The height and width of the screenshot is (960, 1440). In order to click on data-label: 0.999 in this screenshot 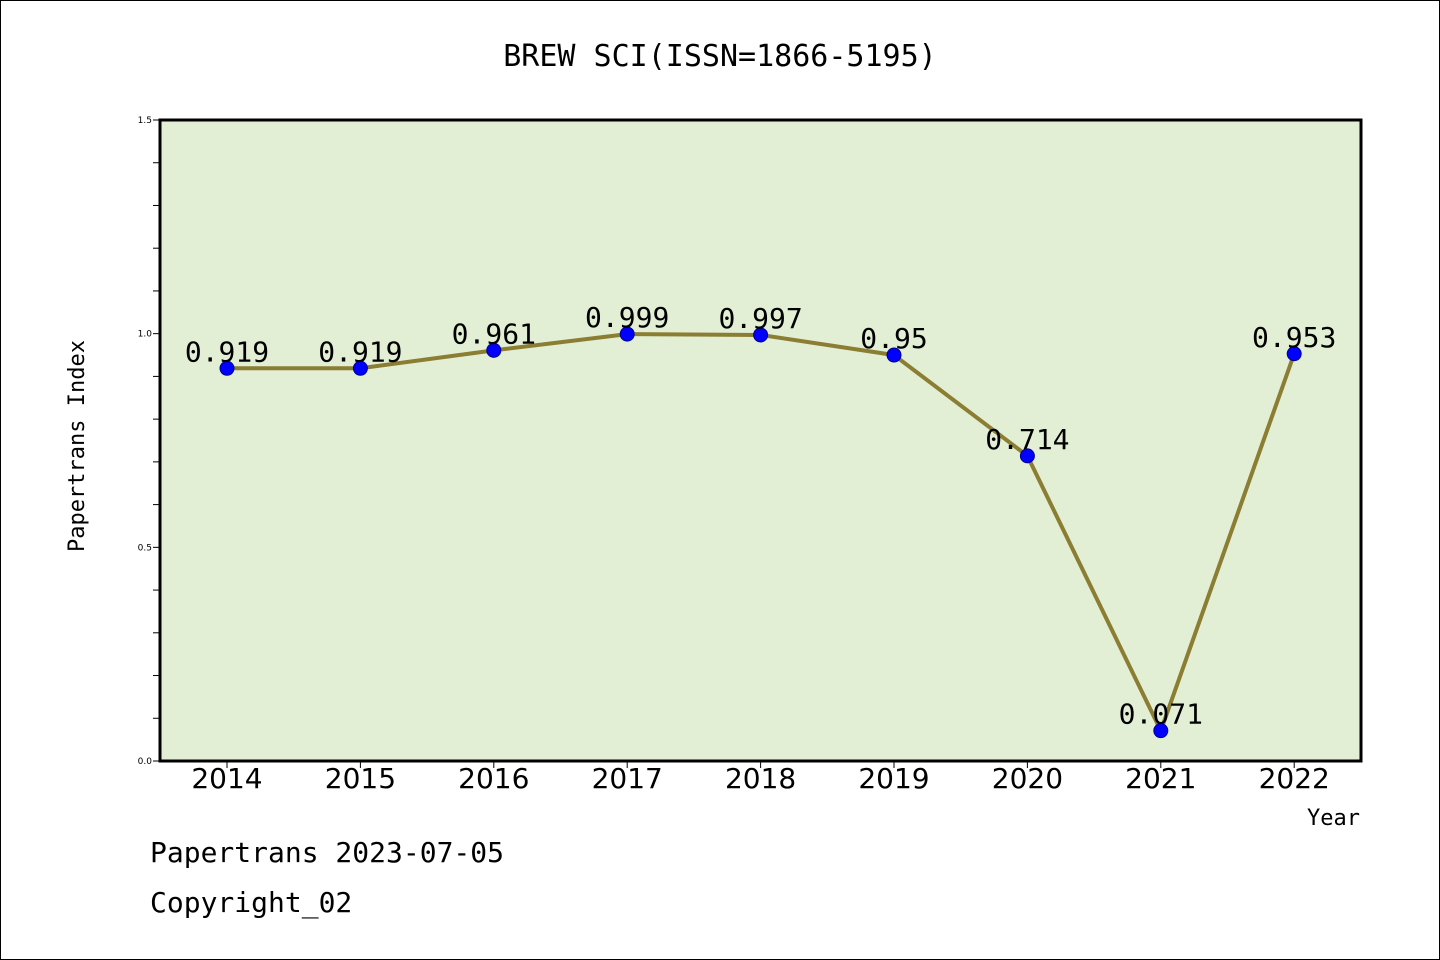, I will do `click(627, 317)`.